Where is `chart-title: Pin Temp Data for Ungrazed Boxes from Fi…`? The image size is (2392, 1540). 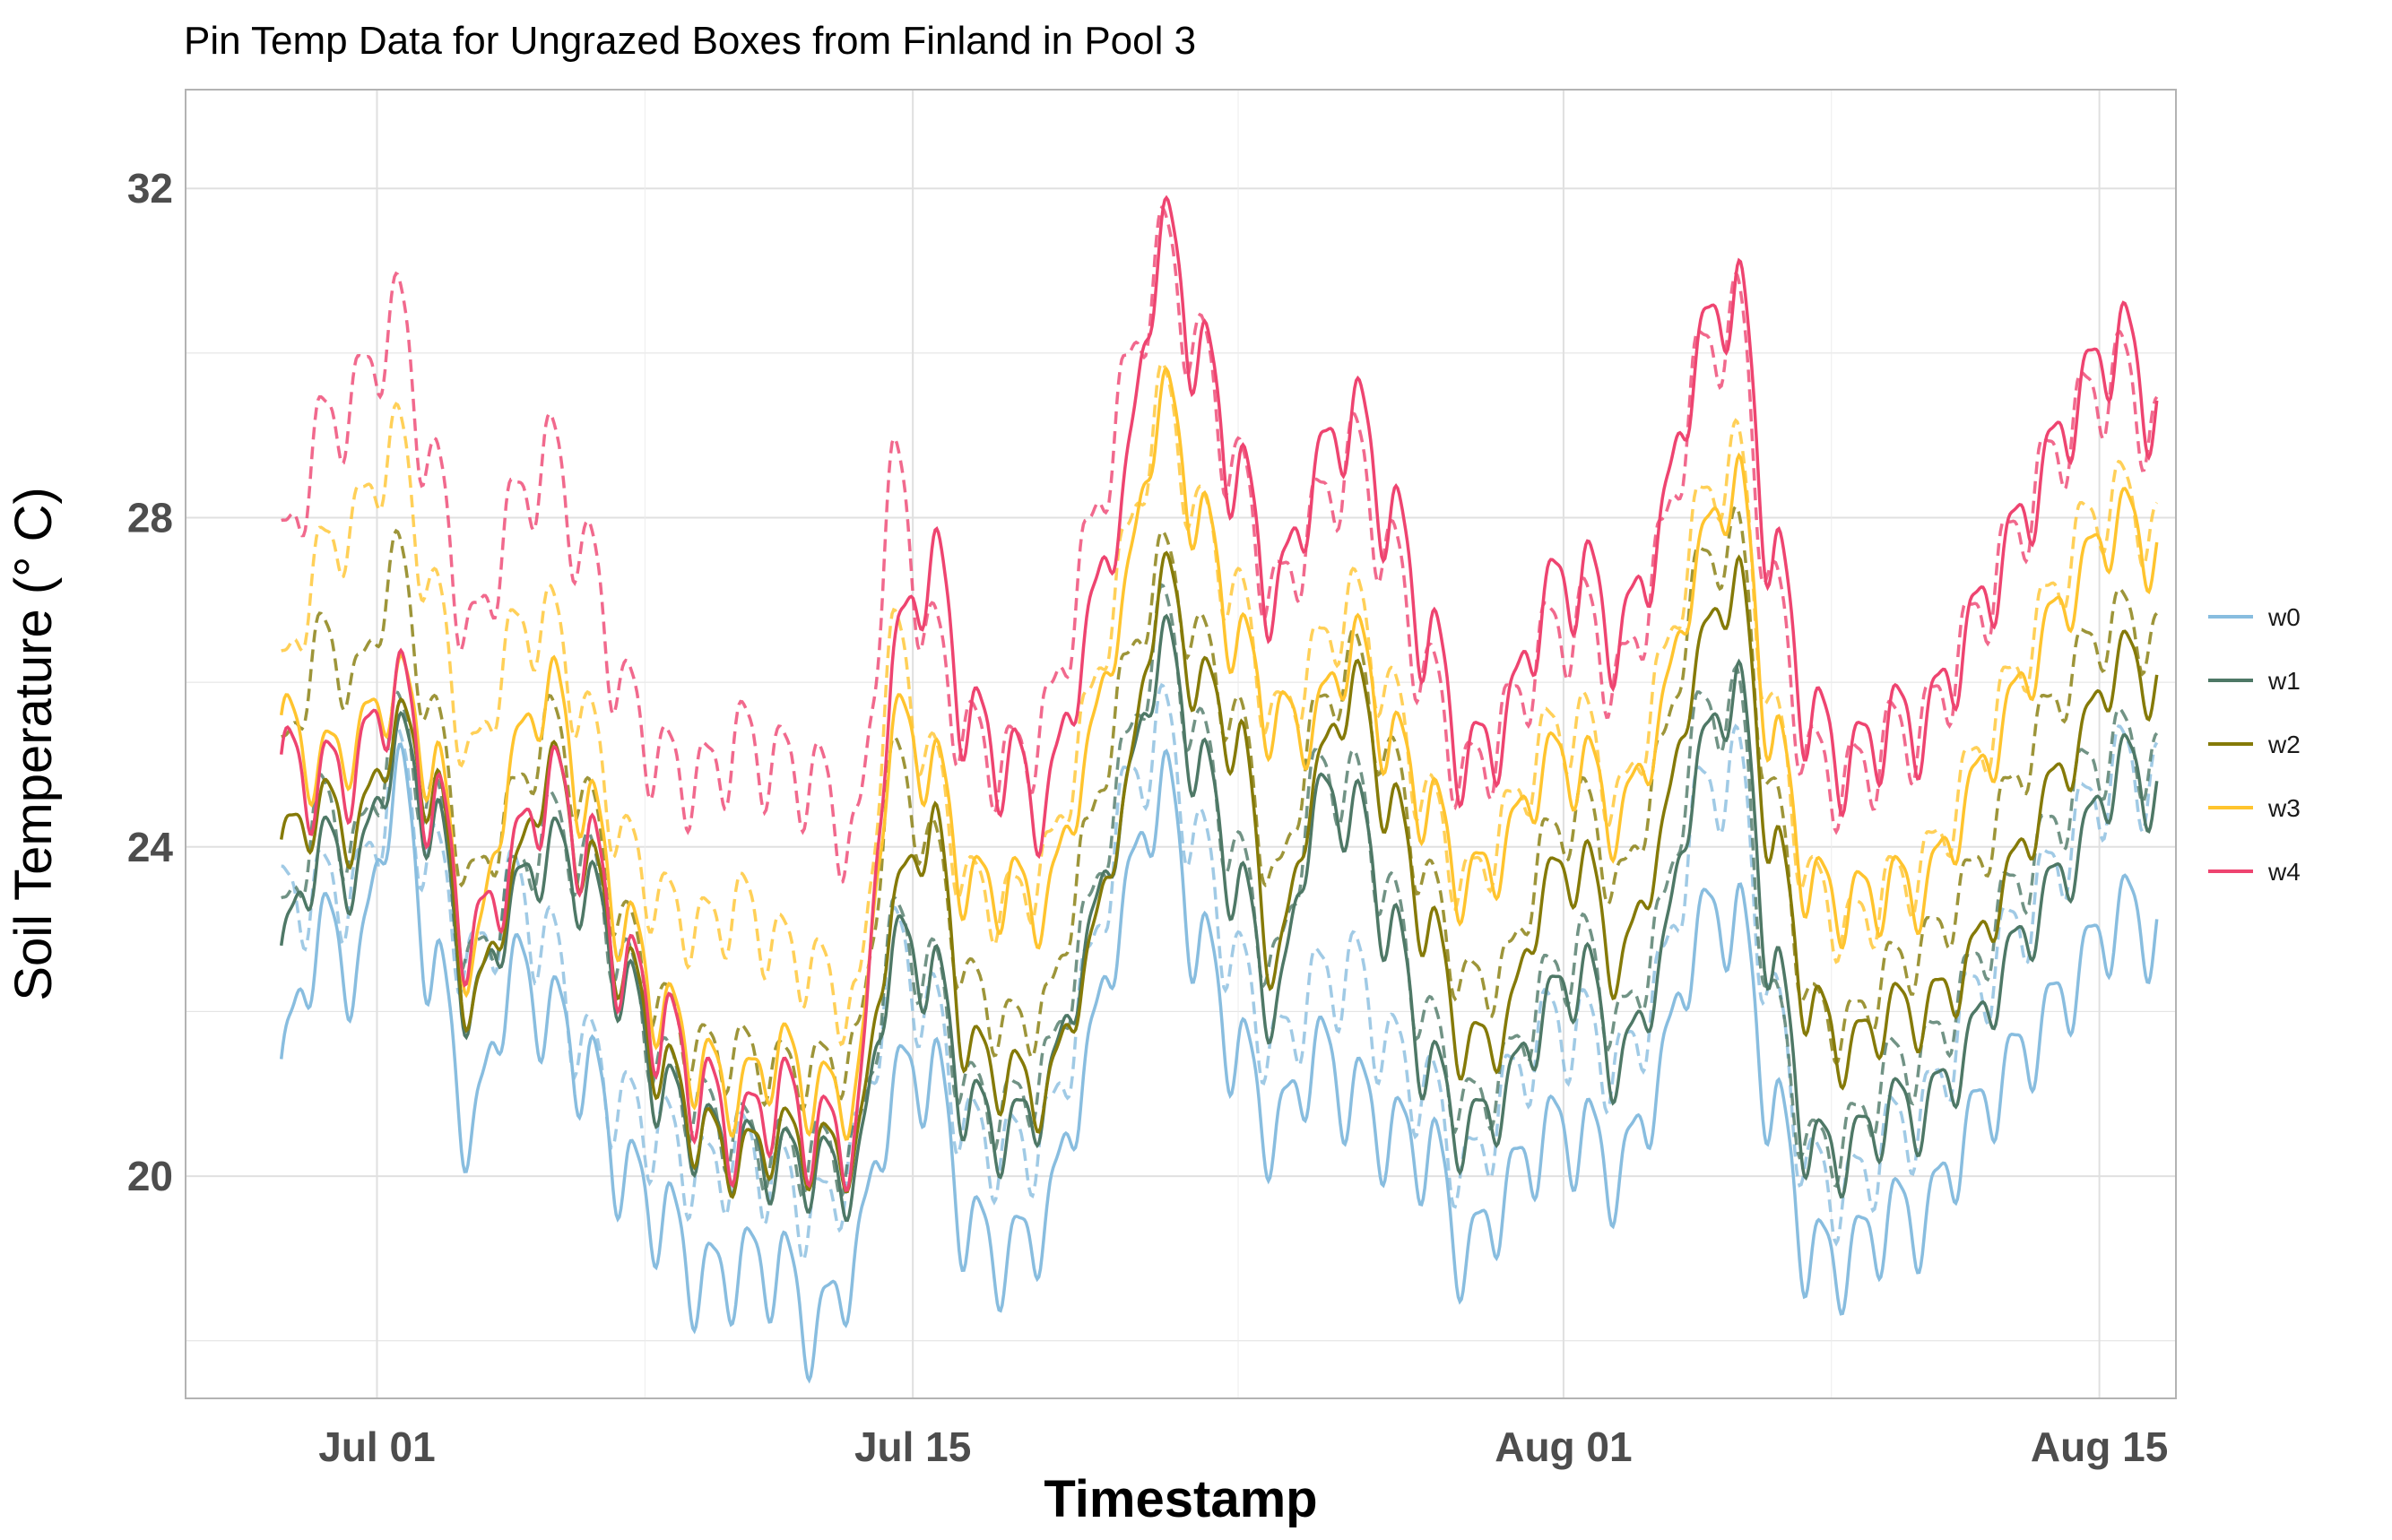 chart-title: Pin Temp Data for Ungrazed Boxes from Fi… is located at coordinates (690, 41).